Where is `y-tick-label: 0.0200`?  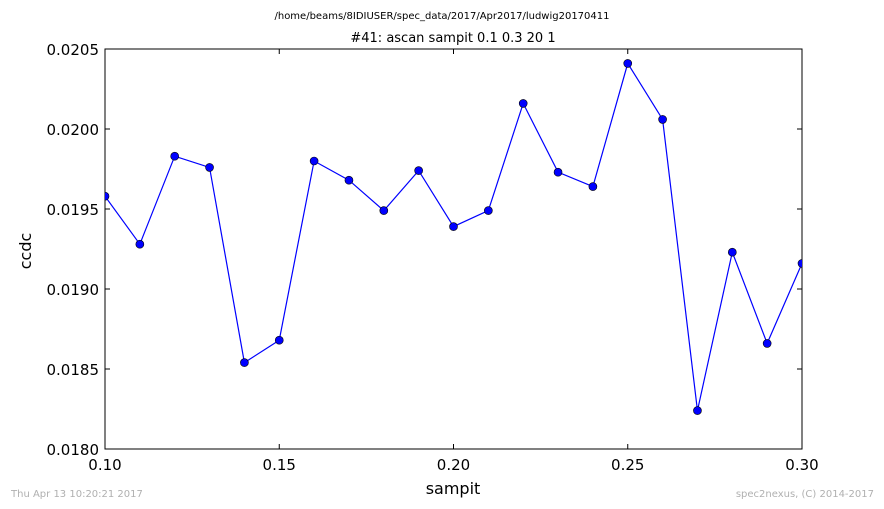 y-tick-label: 0.0200 is located at coordinates (73, 130).